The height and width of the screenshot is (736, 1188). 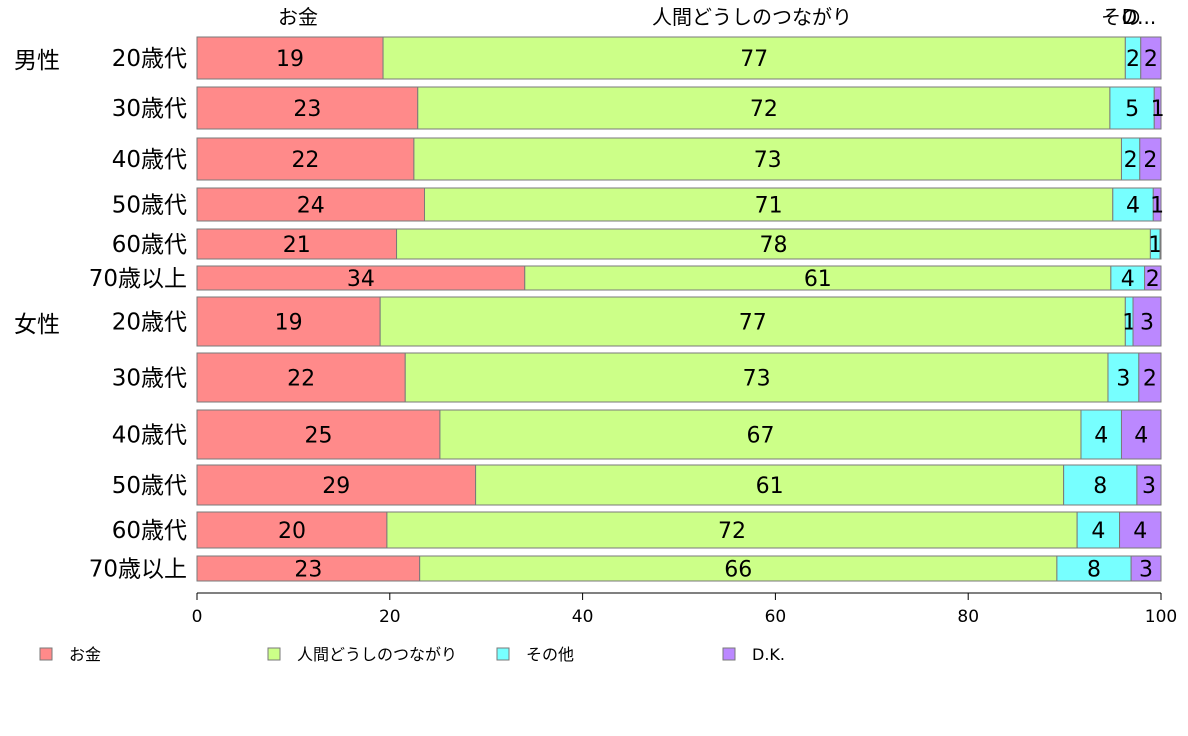 I want to click on bar-row: 23 72 5 1, so click(x=680, y=108).